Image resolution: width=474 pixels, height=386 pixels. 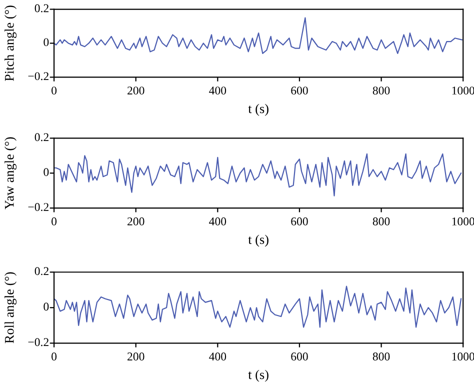 What do you see at coordinates (10, 308) in the screenshot?
I see `y-axis-title: Roll angle (°)` at bounding box center [10, 308].